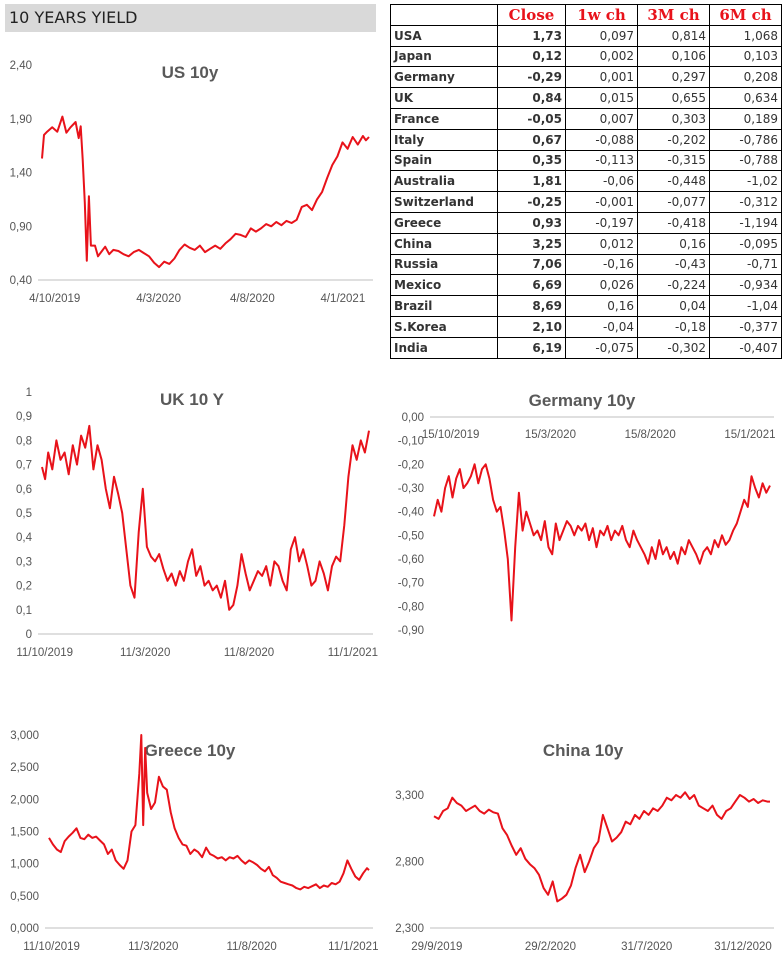 Image resolution: width=784 pixels, height=973 pixels. What do you see at coordinates (745, 326) in the screenshot?
I see `cell-6m-ch: -0,377` at bounding box center [745, 326].